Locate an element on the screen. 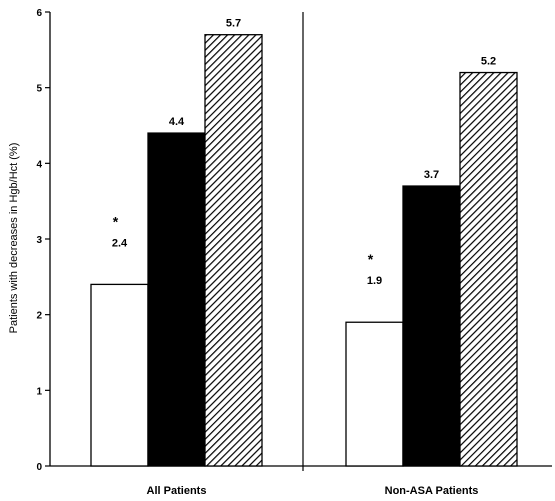 The width and height of the screenshot is (555, 501). y-tick-label: 4 is located at coordinates (39, 164).